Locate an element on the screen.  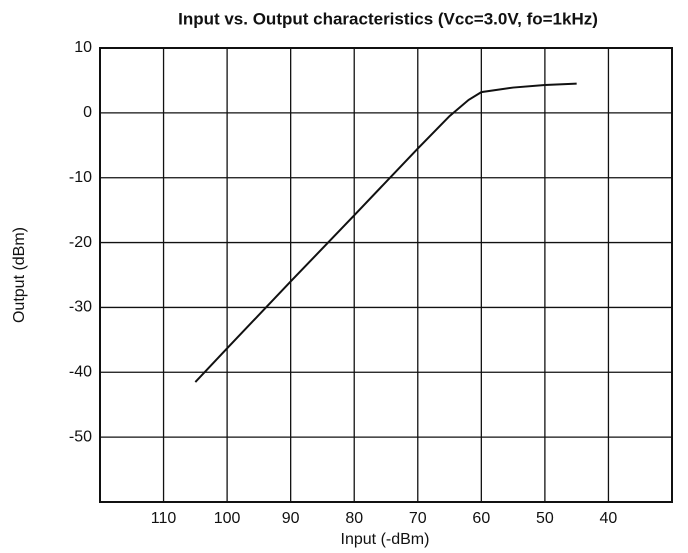
y-tick-label: 0 is located at coordinates (87, 112).